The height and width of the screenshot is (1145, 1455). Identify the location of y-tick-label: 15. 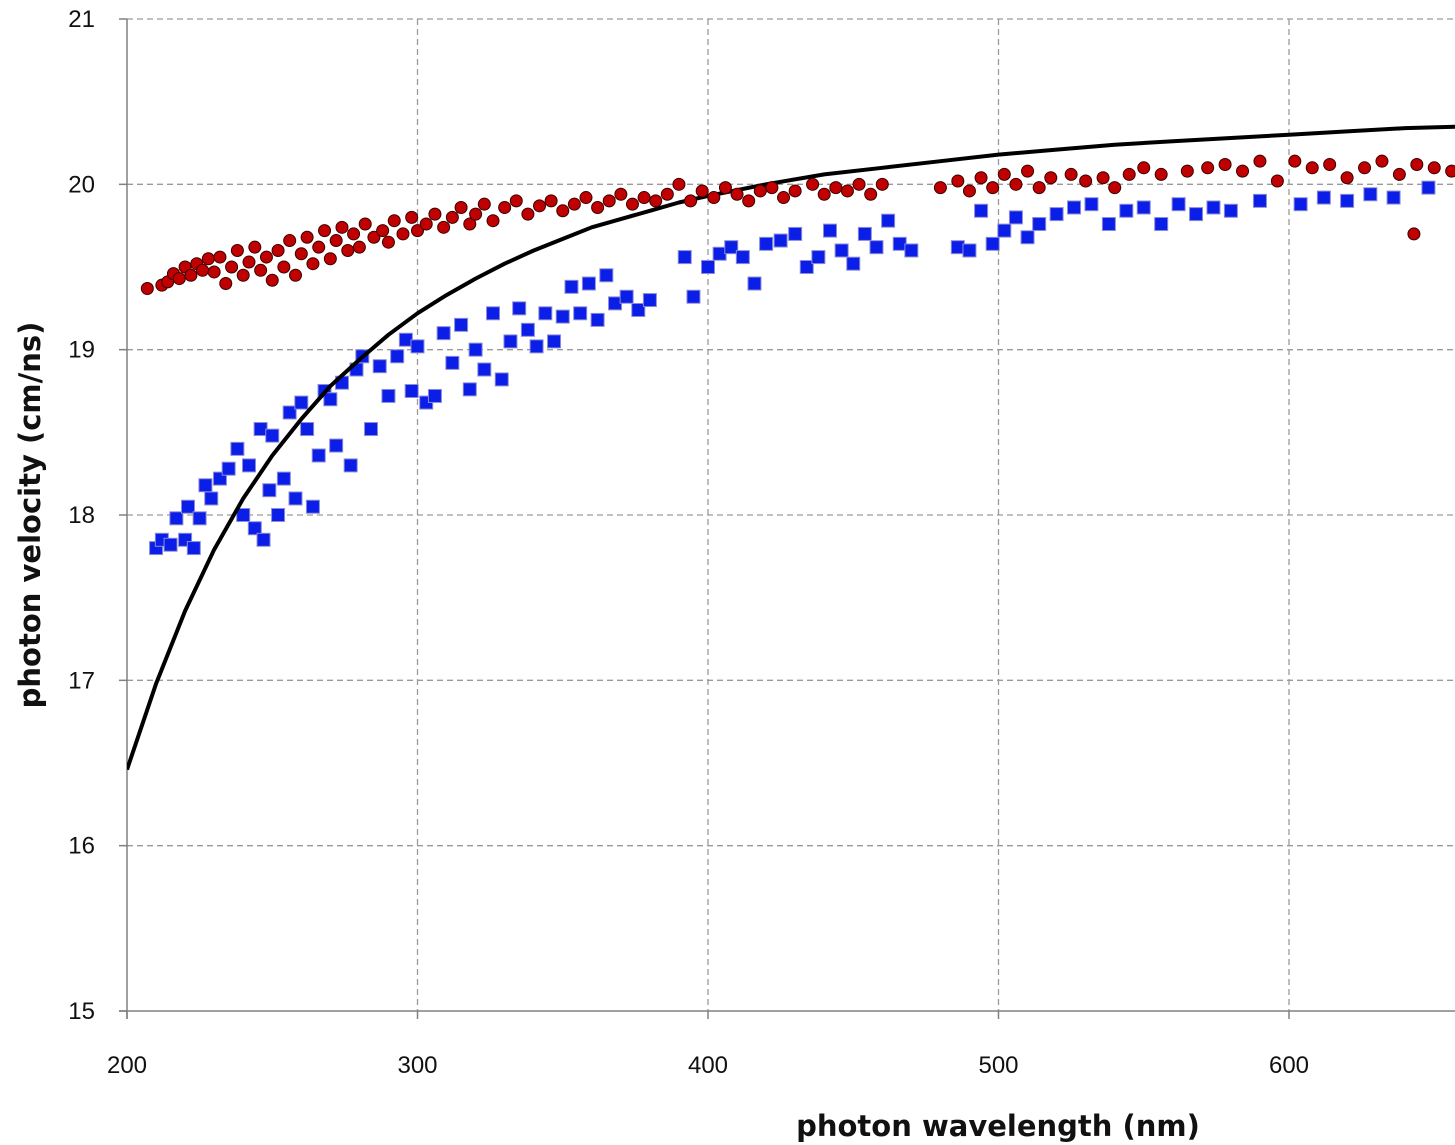
(81, 1011).